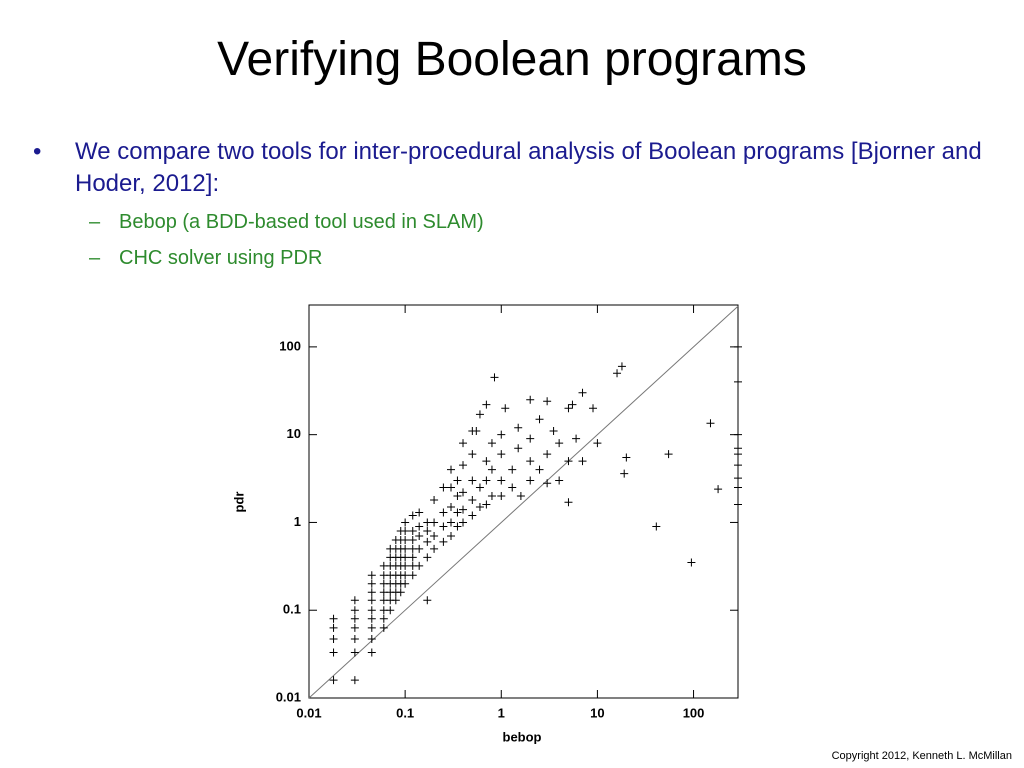 The width and height of the screenshot is (1024, 768). I want to click on y-tick-label: 0.01, so click(288, 696).